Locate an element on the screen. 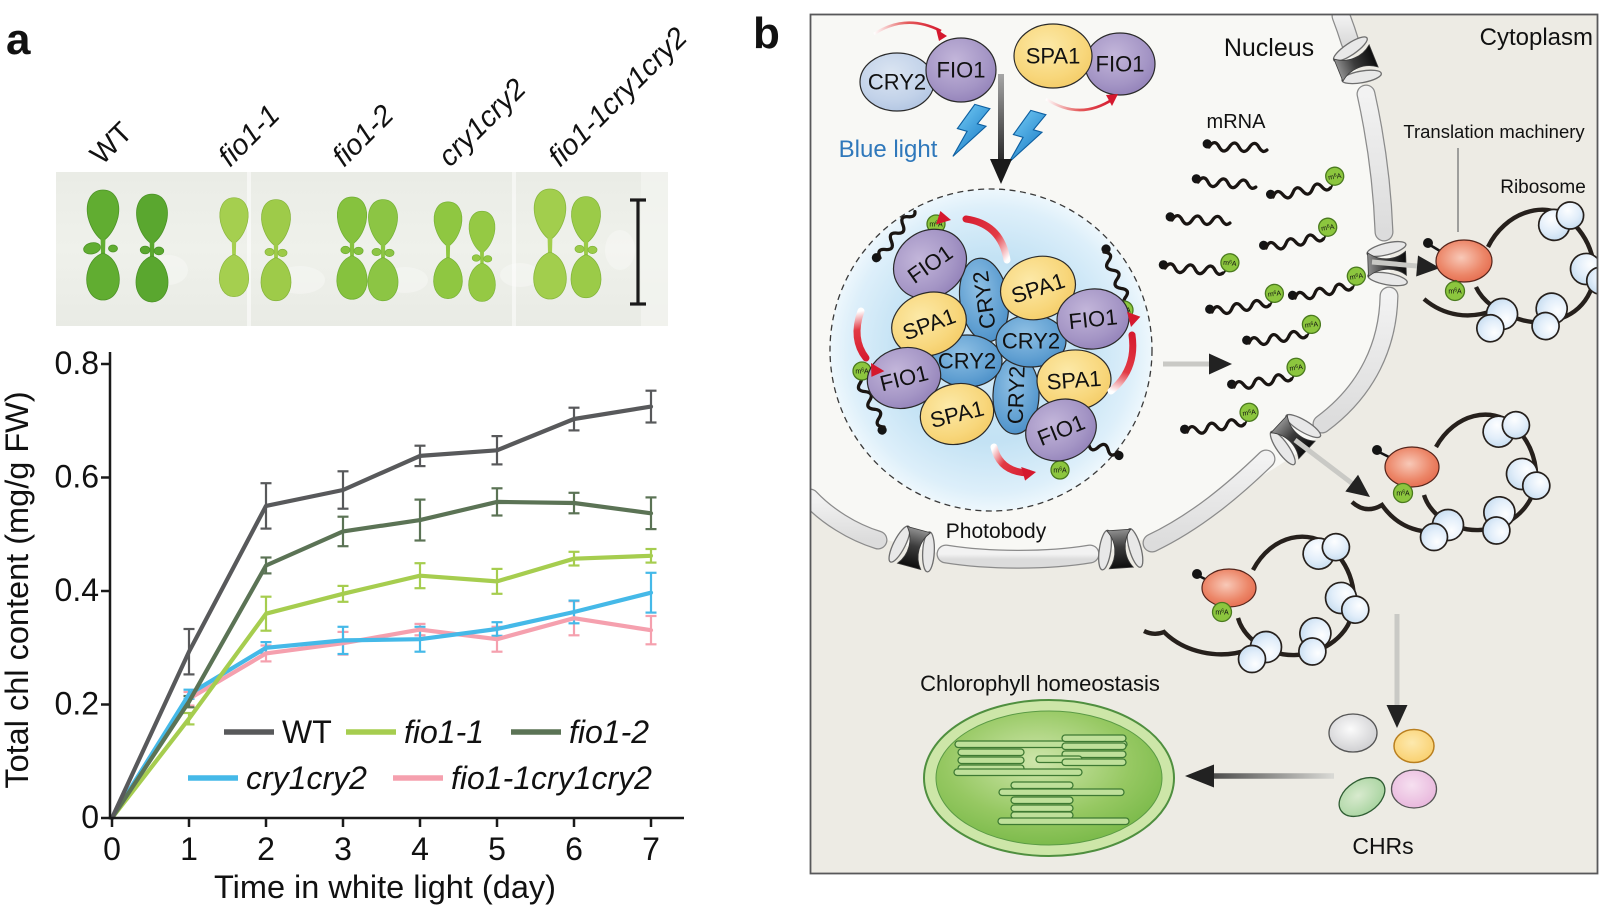 This screenshot has height=908, width=1600. svg-text: mRNA is located at coordinates (1237, 122).